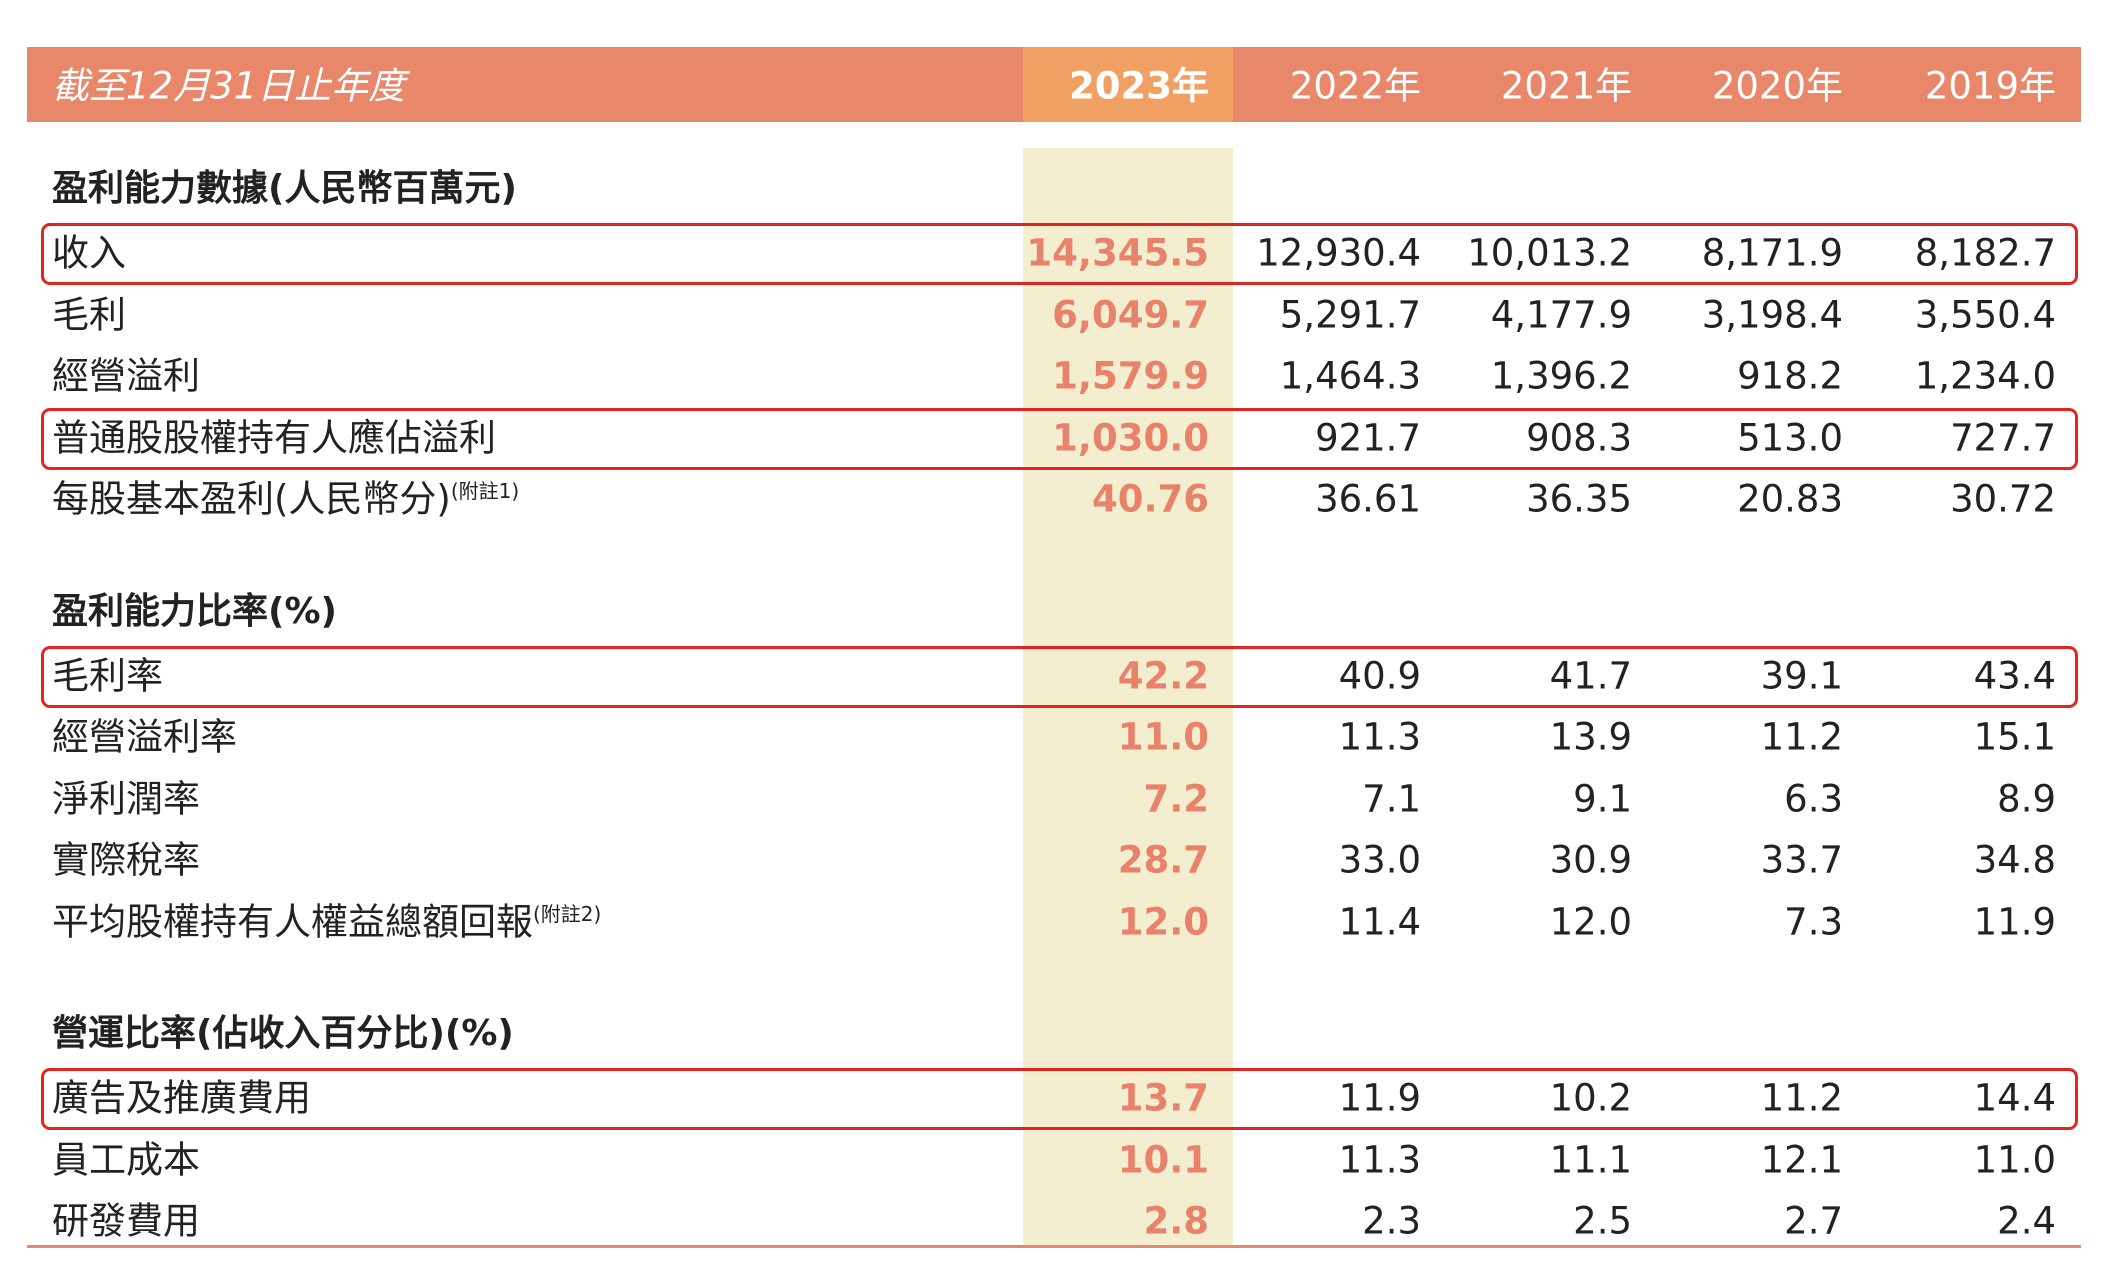 This screenshot has width=2108, height=1268. What do you see at coordinates (1163, 1159) in the screenshot?
I see `cell-value: 10.1` at bounding box center [1163, 1159].